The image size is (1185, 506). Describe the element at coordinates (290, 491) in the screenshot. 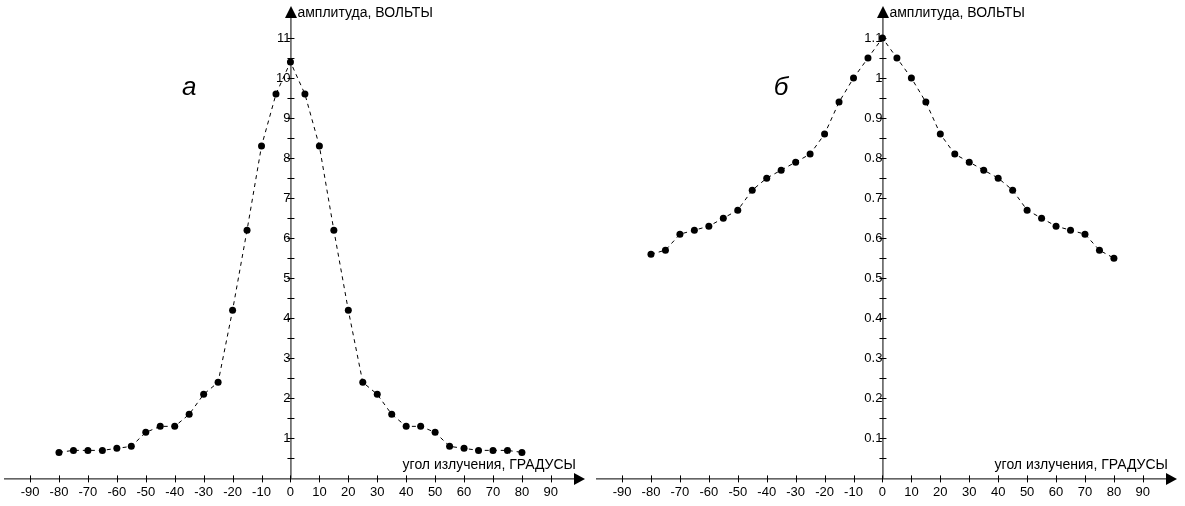

I see `x-tick-label: 0` at that location.